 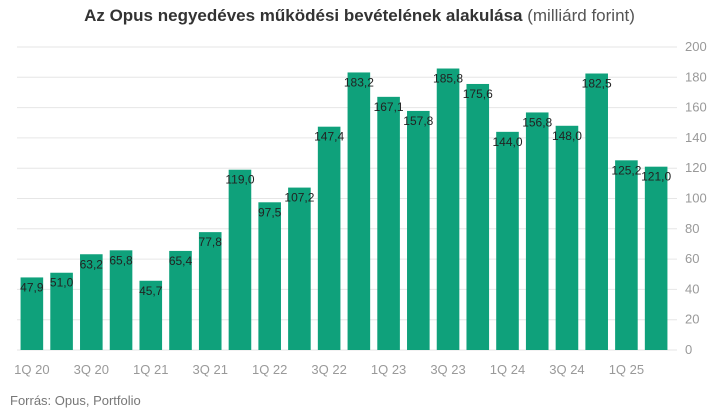 What do you see at coordinates (566, 369) in the screenshot?
I see `x-tick-label: 3Q 24` at bounding box center [566, 369].